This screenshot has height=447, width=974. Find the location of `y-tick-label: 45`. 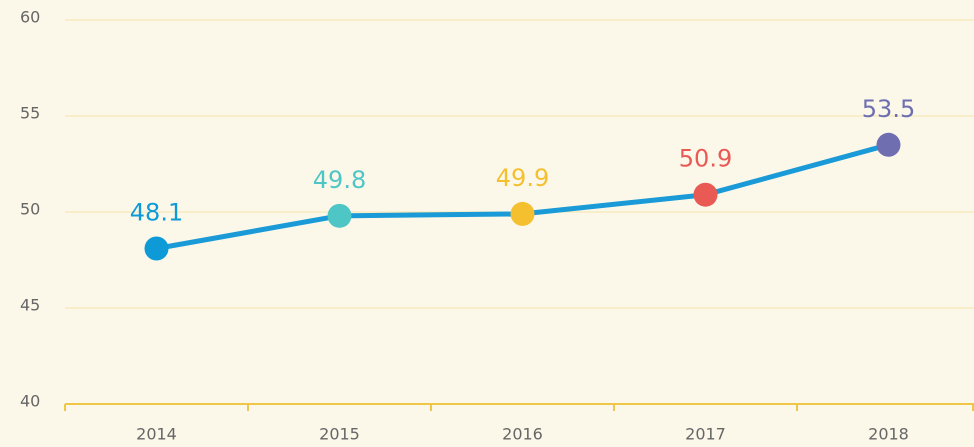

y-tick-label: 45 is located at coordinates (30, 305).